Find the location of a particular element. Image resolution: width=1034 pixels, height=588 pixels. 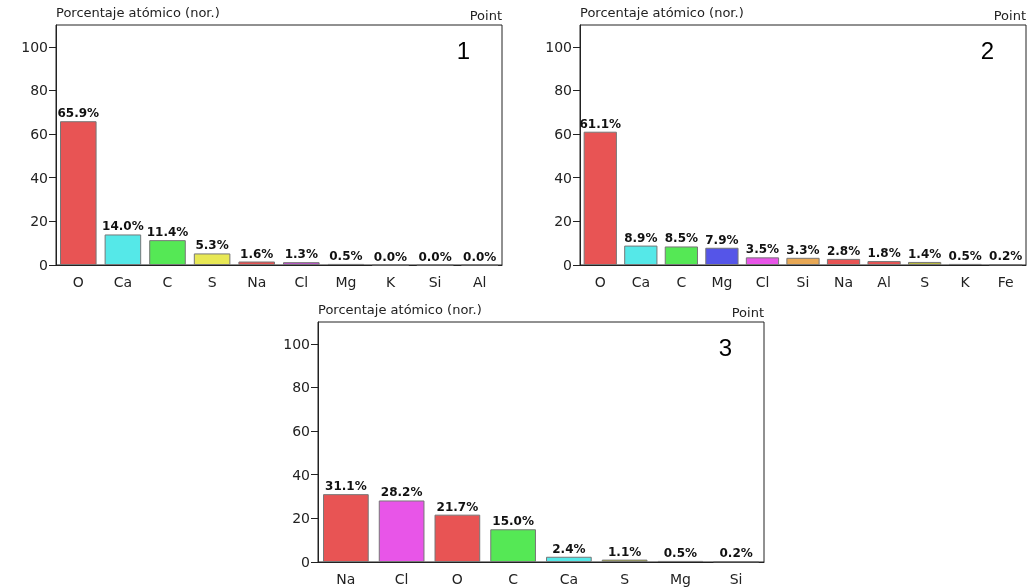

data-label: 21.7% is located at coordinates (457, 506).